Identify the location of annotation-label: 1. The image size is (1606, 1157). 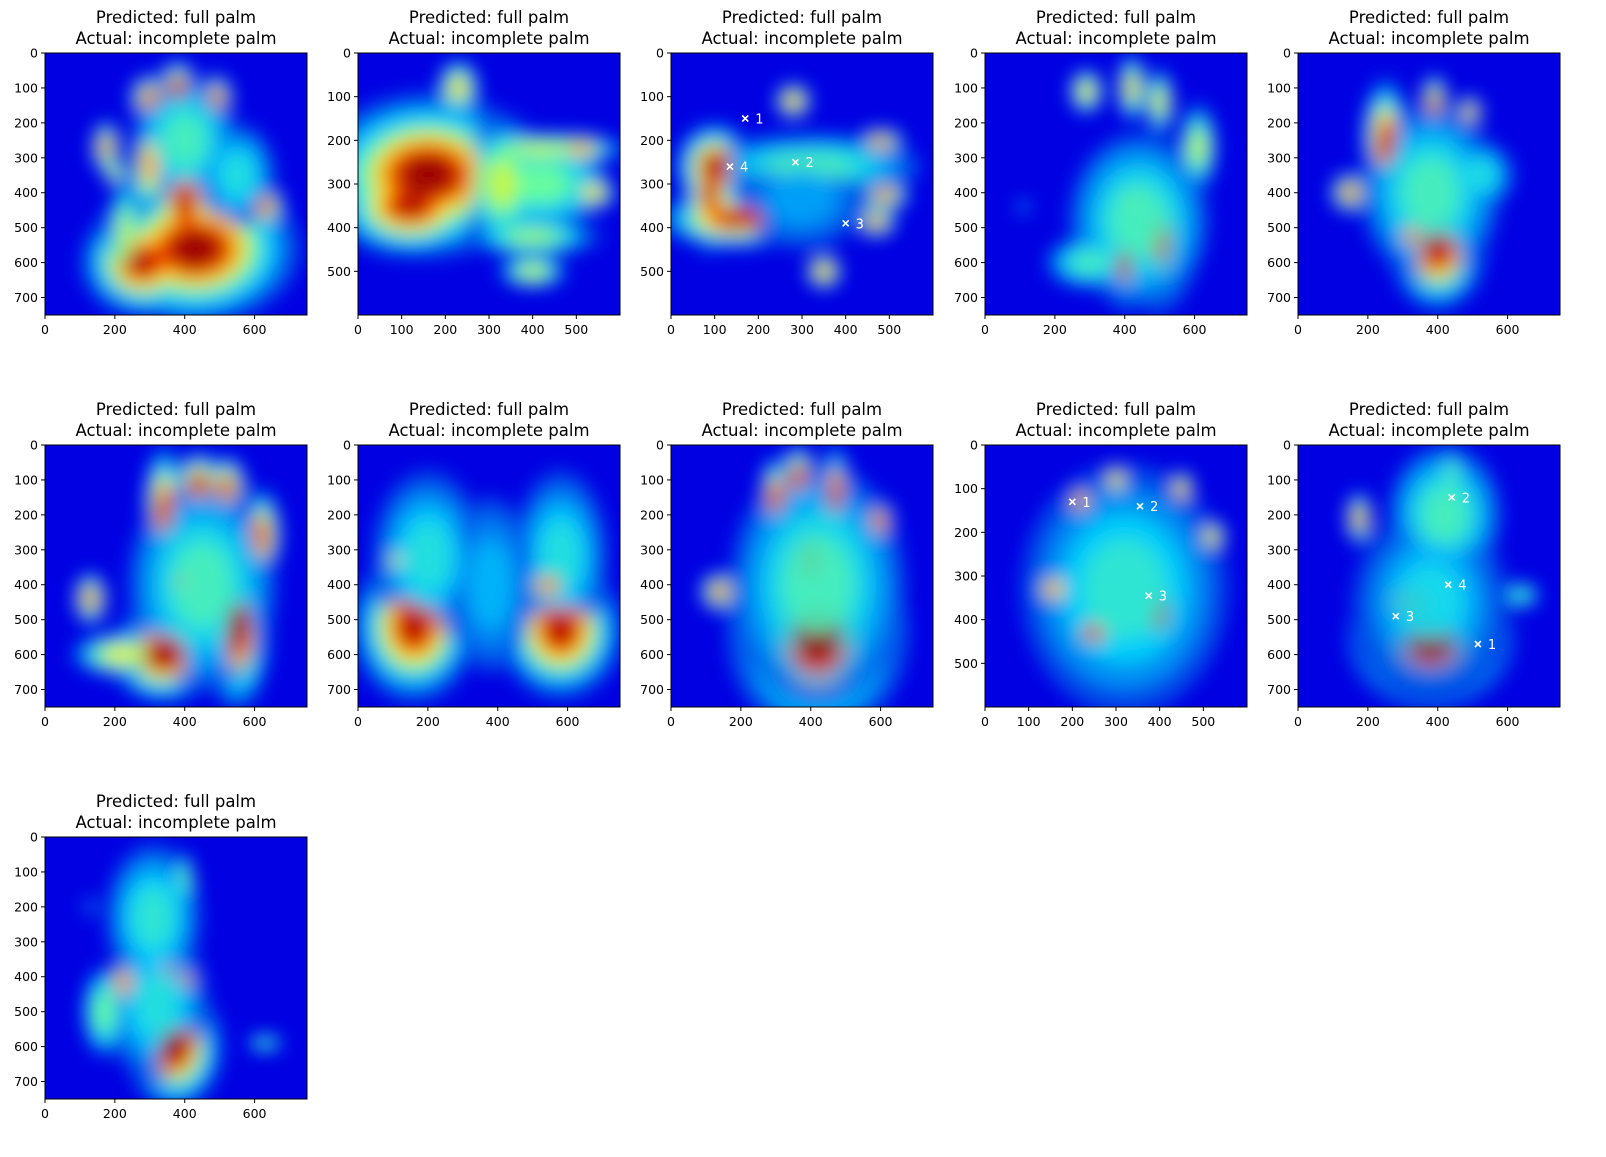
(1492, 645).